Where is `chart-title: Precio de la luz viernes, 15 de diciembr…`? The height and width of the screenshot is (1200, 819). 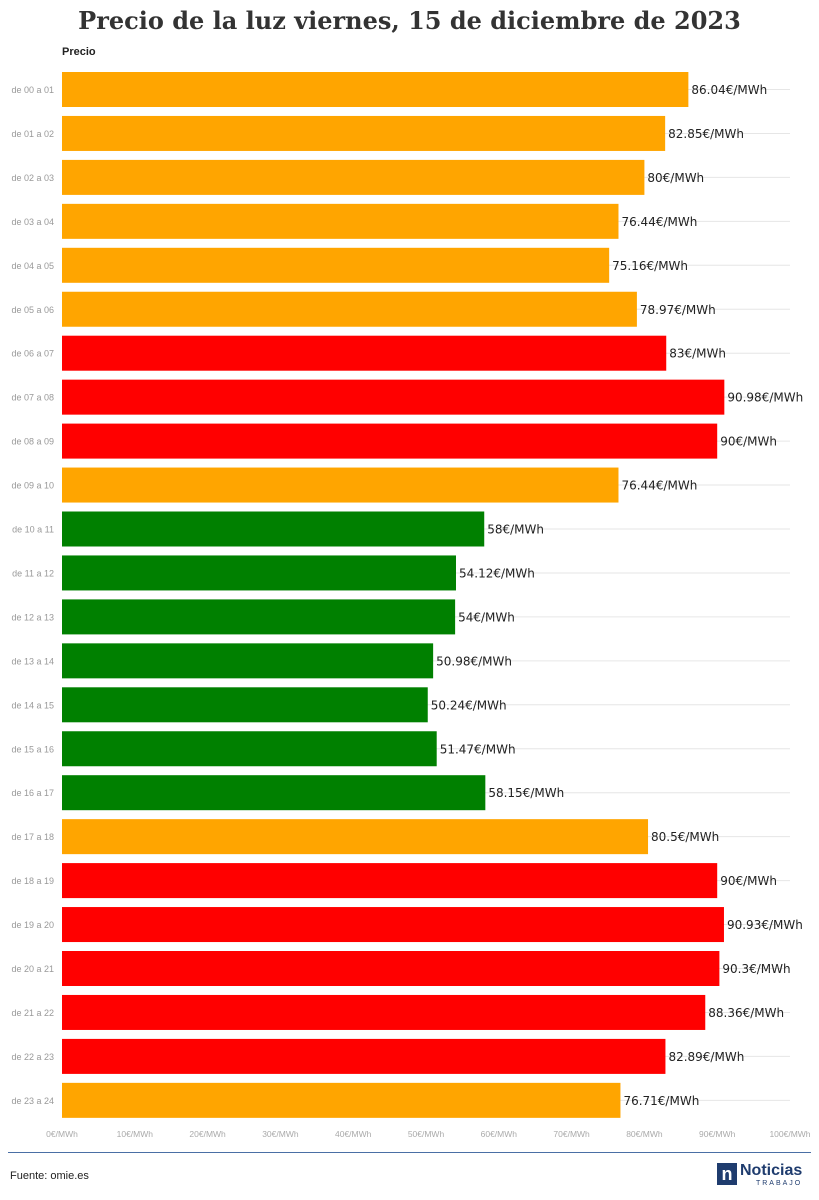
chart-title: Precio de la luz viernes, 15 de diciembr… is located at coordinates (409, 20).